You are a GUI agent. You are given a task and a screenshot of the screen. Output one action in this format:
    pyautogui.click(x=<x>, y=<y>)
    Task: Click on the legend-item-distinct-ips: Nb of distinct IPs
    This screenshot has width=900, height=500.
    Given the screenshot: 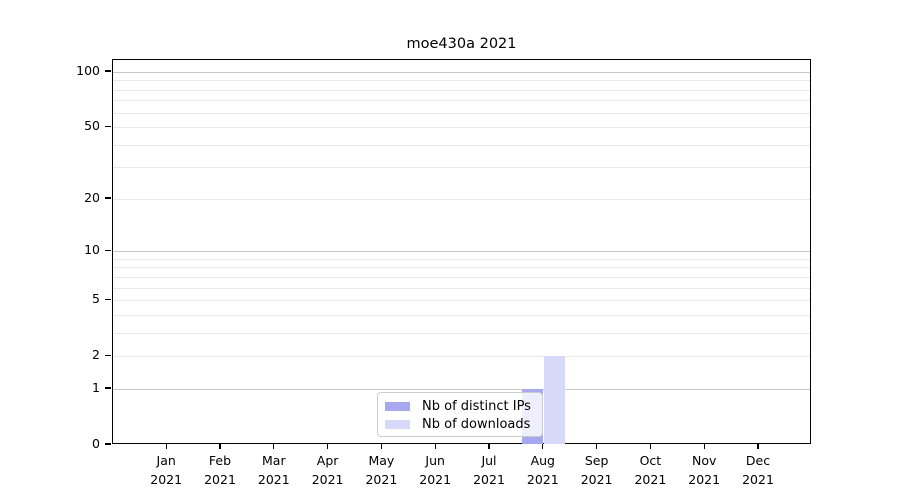 What is the action you would take?
    pyautogui.click(x=460, y=406)
    